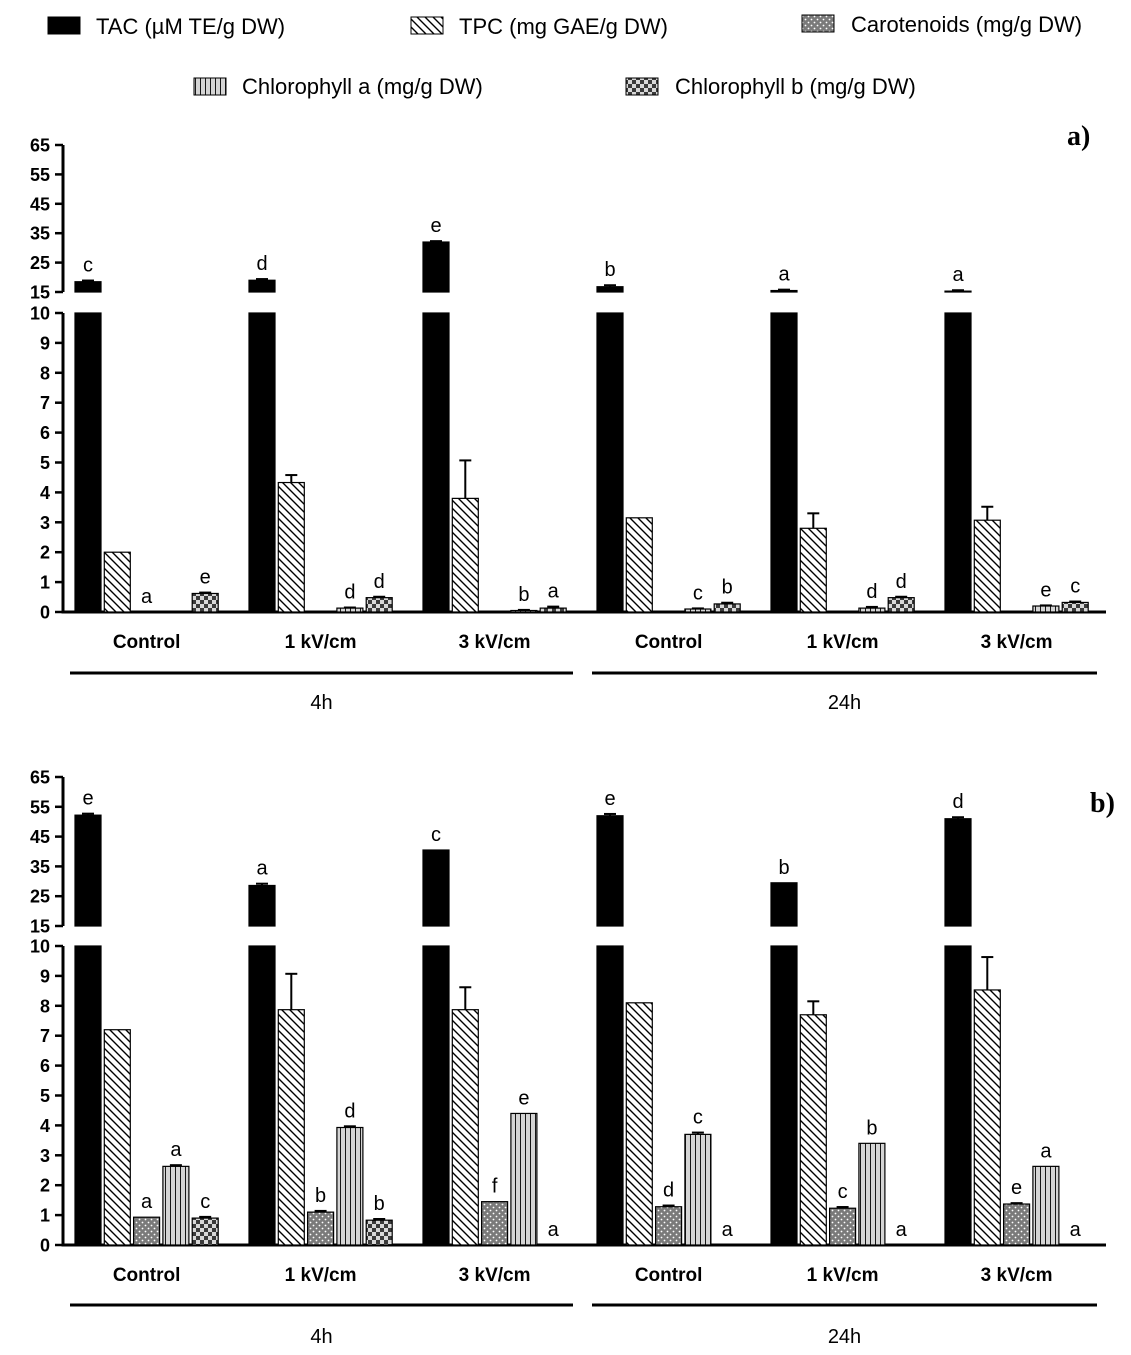  I want to click on y-tick-label: 25, so click(40, 897).